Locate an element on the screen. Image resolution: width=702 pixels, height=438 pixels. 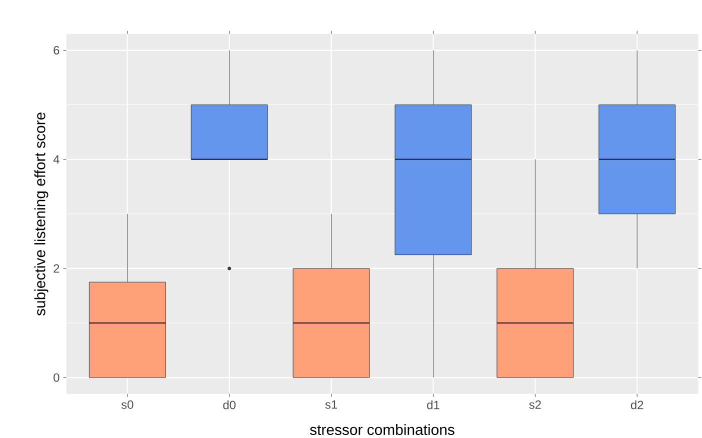
x-tick-label: d0 is located at coordinates (229, 405).